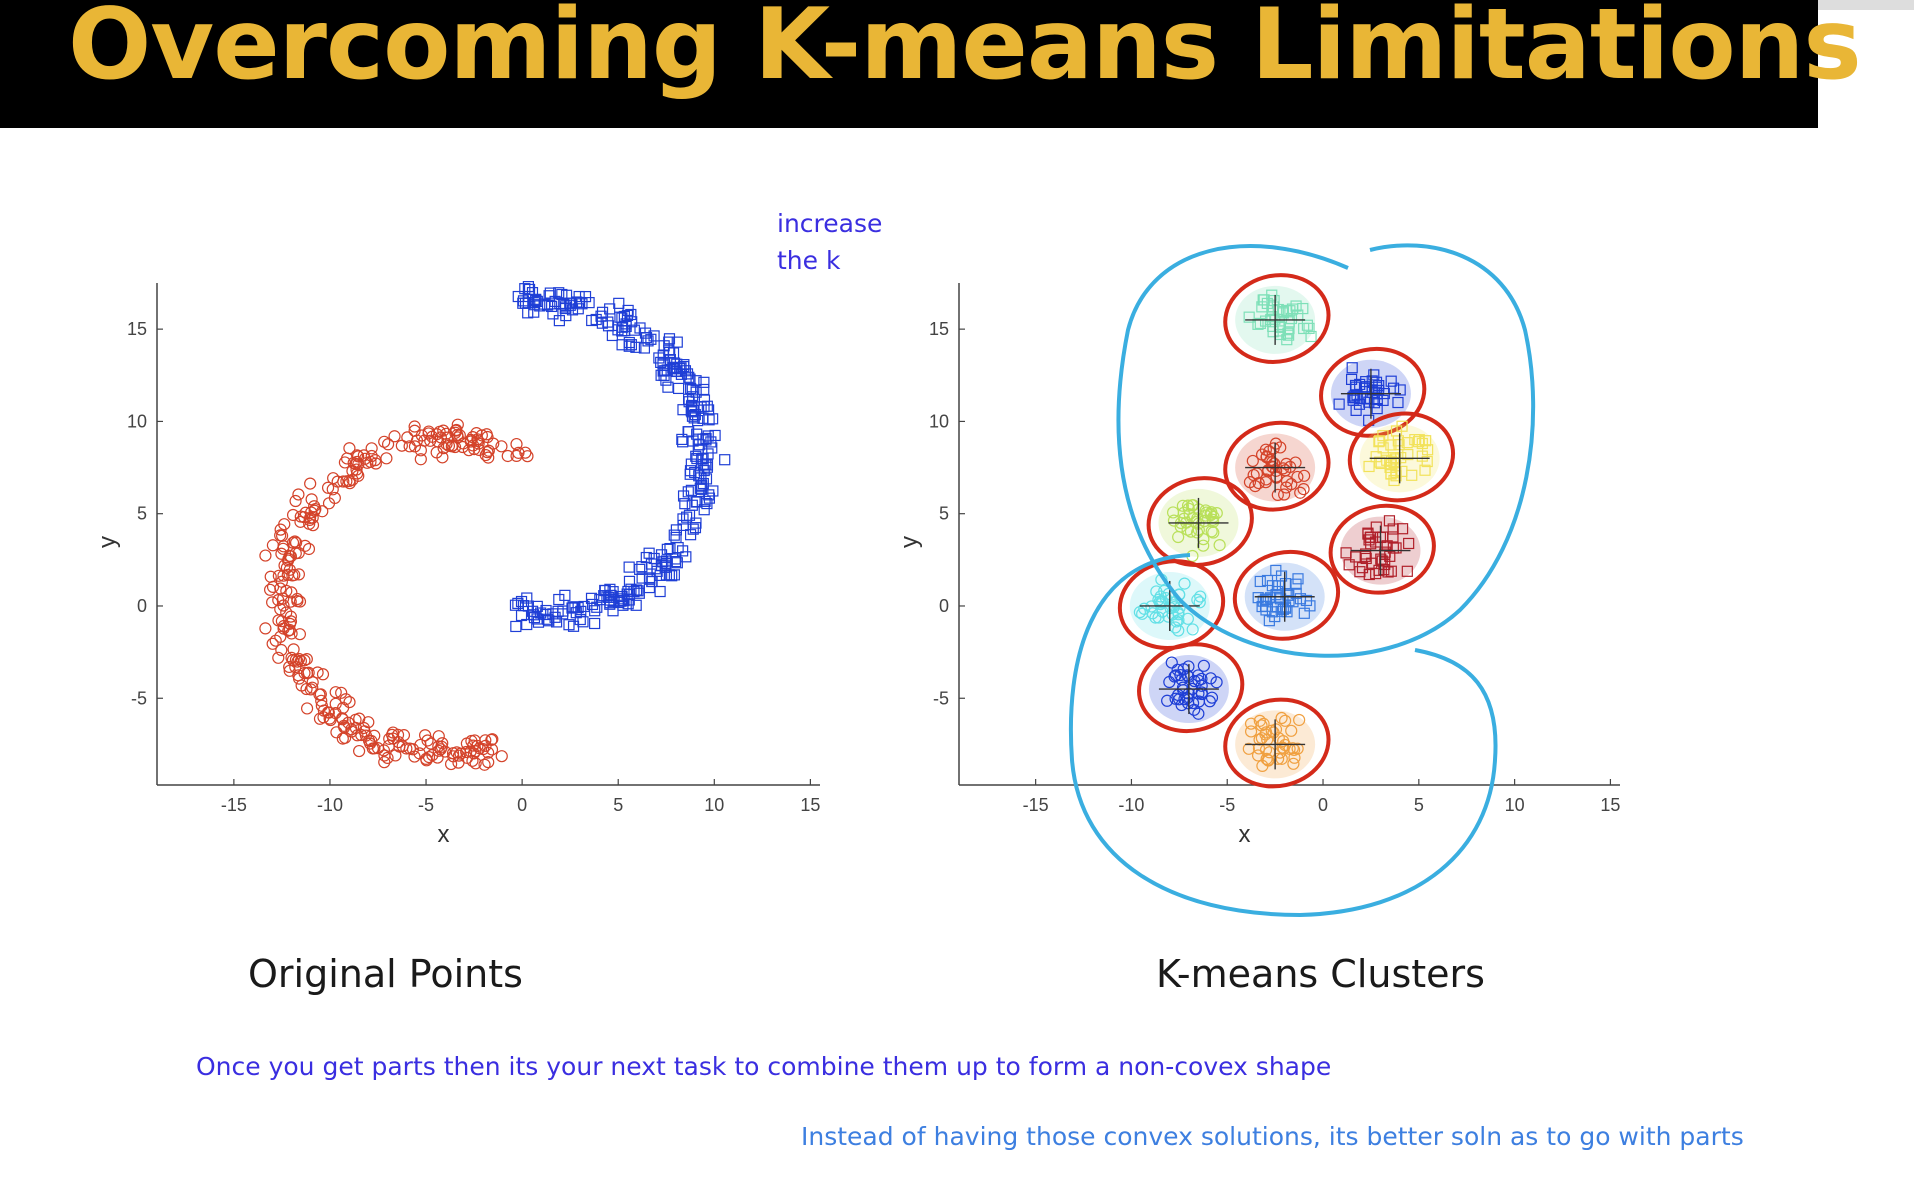 This screenshot has width=1914, height=1184. Describe the element at coordinates (1610, 805) in the screenshot. I see `x-tick-label: 15` at that location.